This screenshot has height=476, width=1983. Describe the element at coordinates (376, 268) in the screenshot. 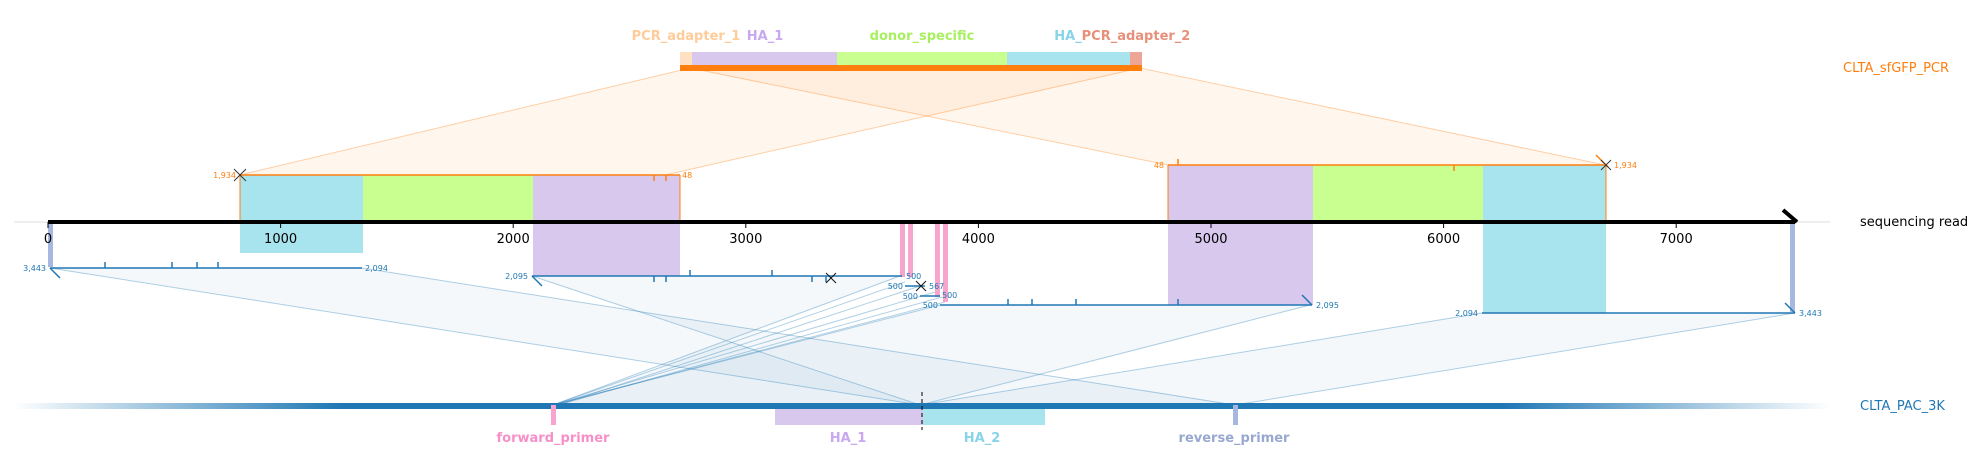

I see `ref-alignment-a-end: 2,094` at that location.